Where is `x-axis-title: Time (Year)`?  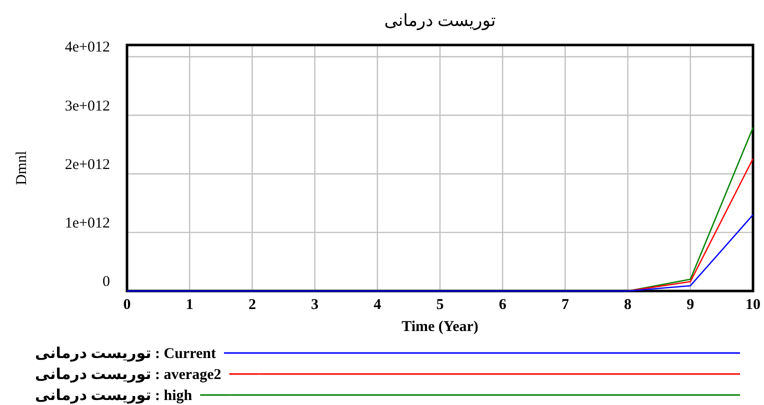
x-axis-title: Time (Year) is located at coordinates (440, 327).